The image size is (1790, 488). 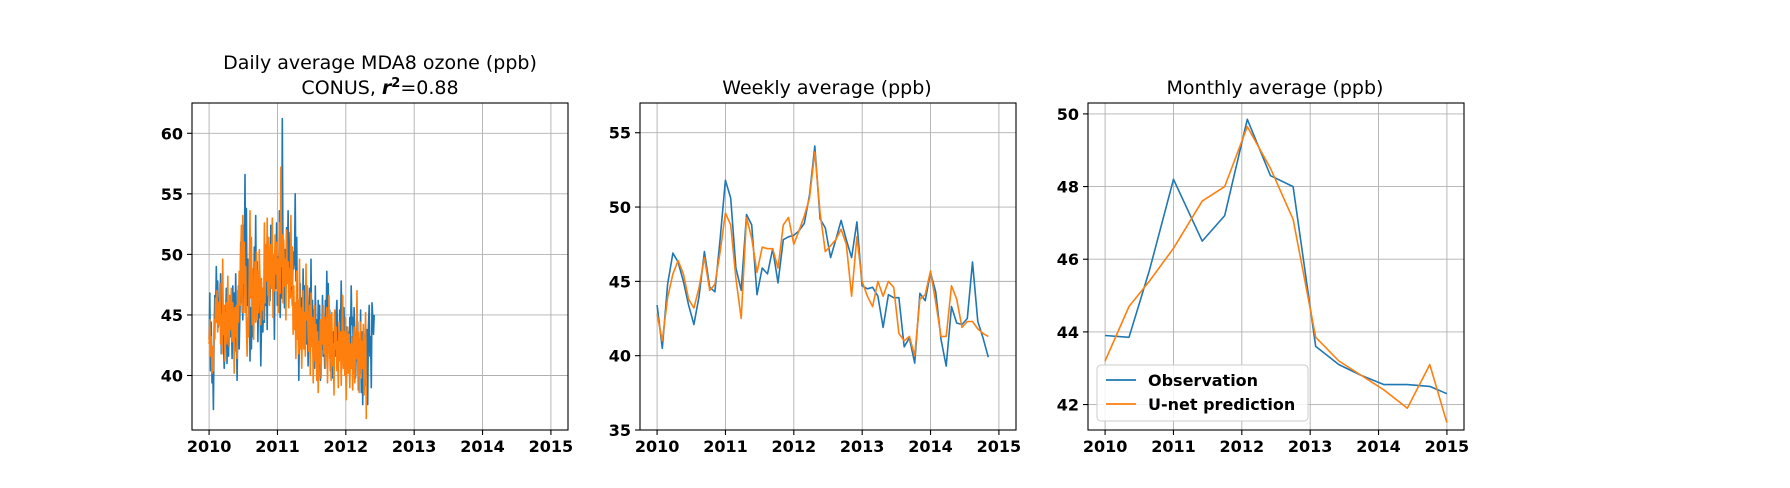 What do you see at coordinates (1068, 405) in the screenshot?
I see `y-tick-label: 42` at bounding box center [1068, 405].